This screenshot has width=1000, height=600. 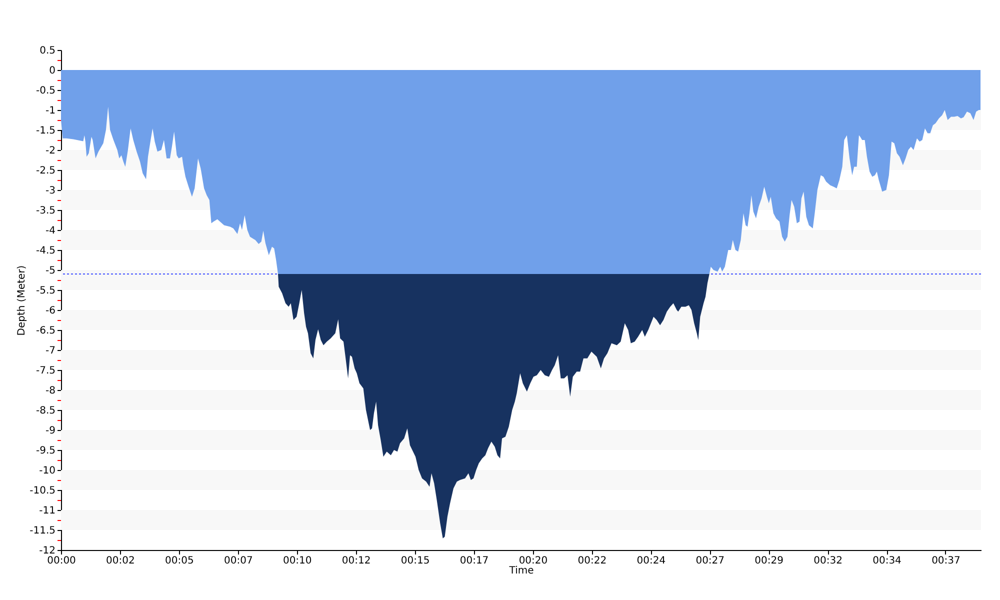 I want to click on x-tick-label: 00:12, so click(x=356, y=561).